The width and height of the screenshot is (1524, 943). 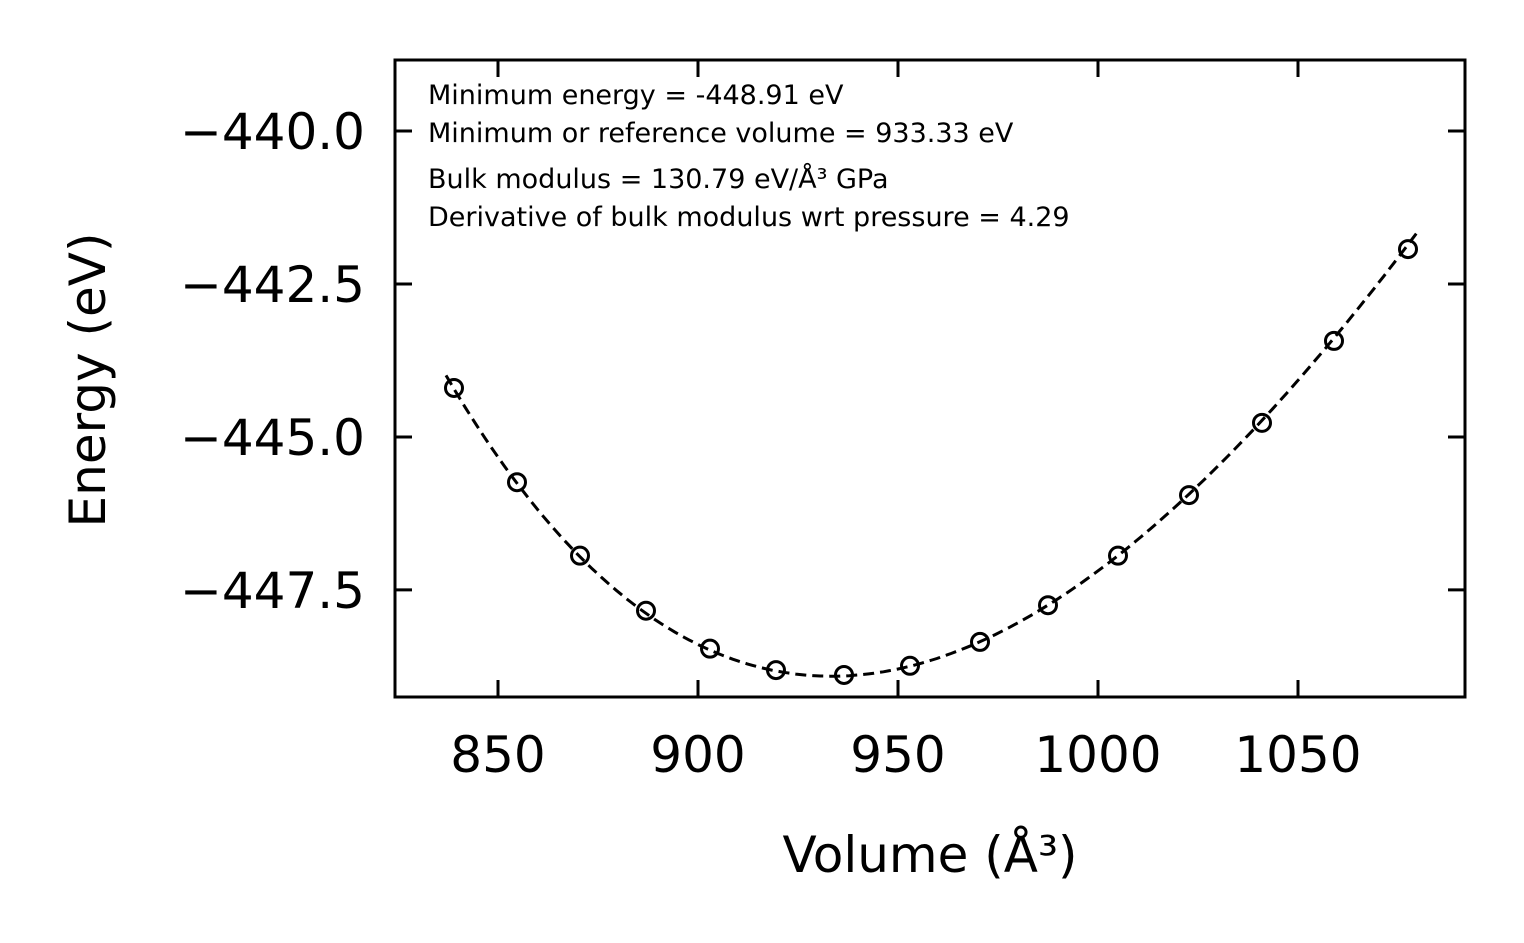 What do you see at coordinates (1297, 755) in the screenshot?
I see `x-tick-label: 1050` at bounding box center [1297, 755].